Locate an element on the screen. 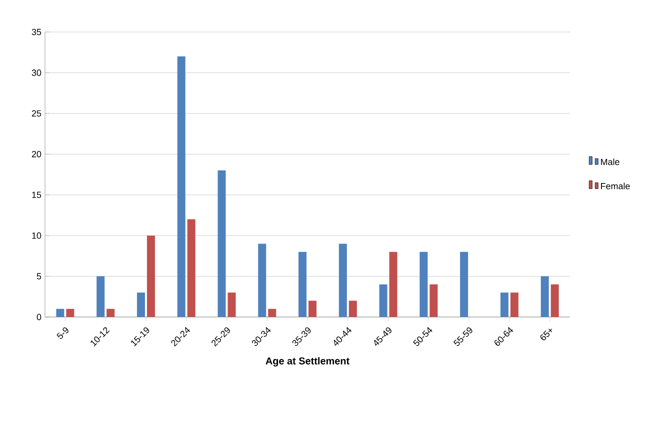 The width and height of the screenshot is (658, 421). legend-label: Female is located at coordinates (615, 186).